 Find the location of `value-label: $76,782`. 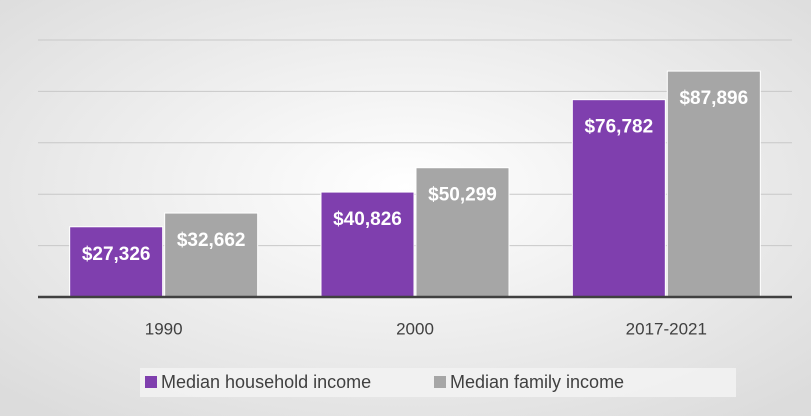

value-label: $76,782 is located at coordinates (618, 127).